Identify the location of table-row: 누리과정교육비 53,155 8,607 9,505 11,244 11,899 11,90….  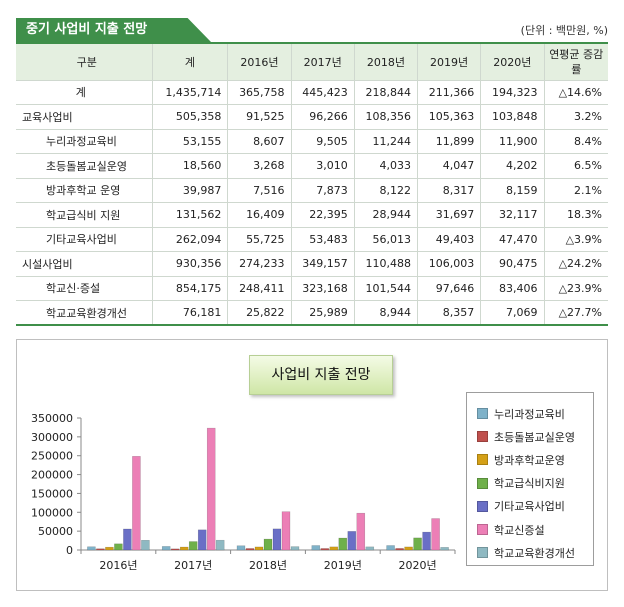
(312, 141).